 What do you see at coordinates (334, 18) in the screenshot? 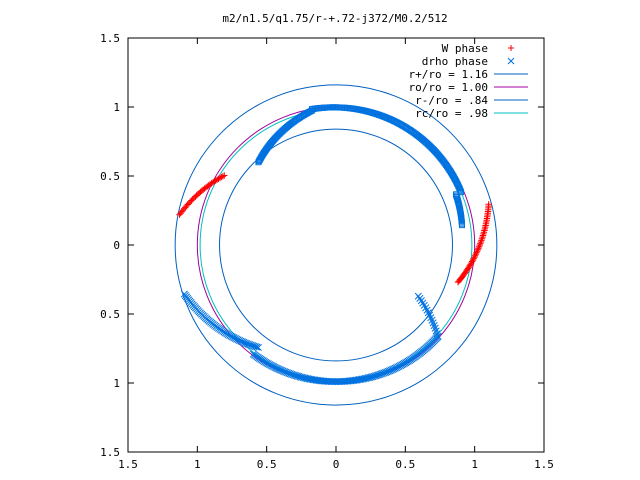
I see `chart-title: m2/n1.5/q1.75/r-+.72-j372/M0.2/512` at bounding box center [334, 18].